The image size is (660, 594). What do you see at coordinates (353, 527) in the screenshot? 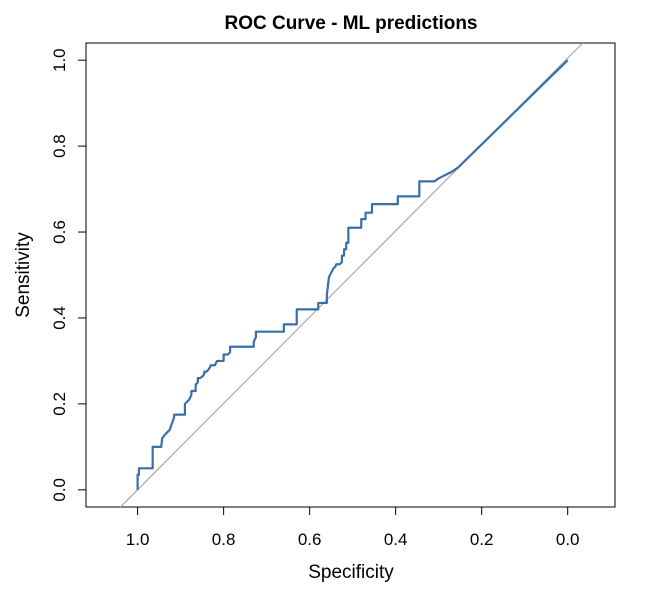
I see `x-axis: 1.0 0.8 0.6 0.4 0.2 0.0` at bounding box center [353, 527].